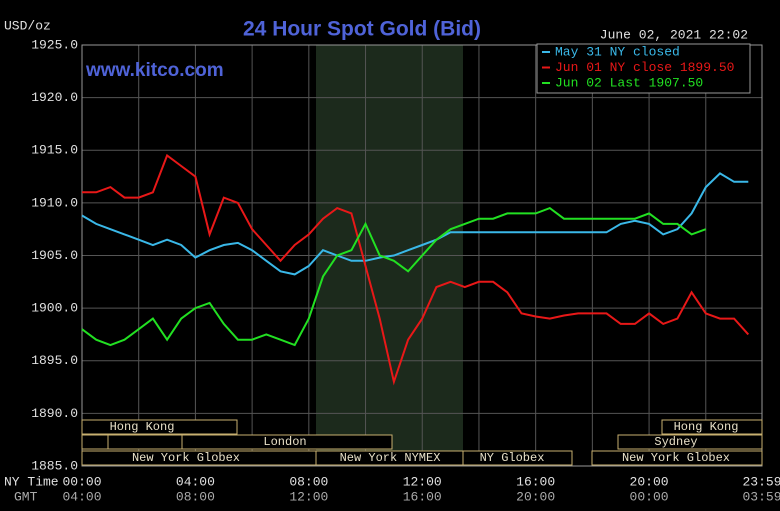 This screenshot has height=511, width=780. Describe the element at coordinates (54, 413) in the screenshot. I see `y-tick-label: 1890.0` at that location.